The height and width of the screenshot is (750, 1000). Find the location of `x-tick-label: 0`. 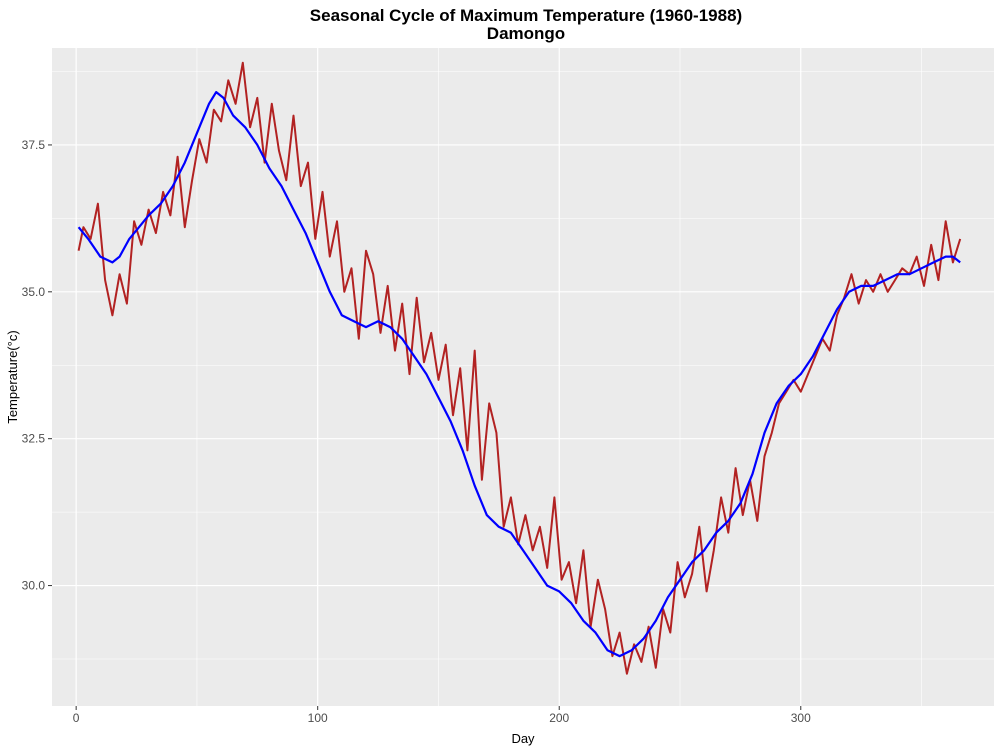

x-tick-label: 0 is located at coordinates (76, 718).